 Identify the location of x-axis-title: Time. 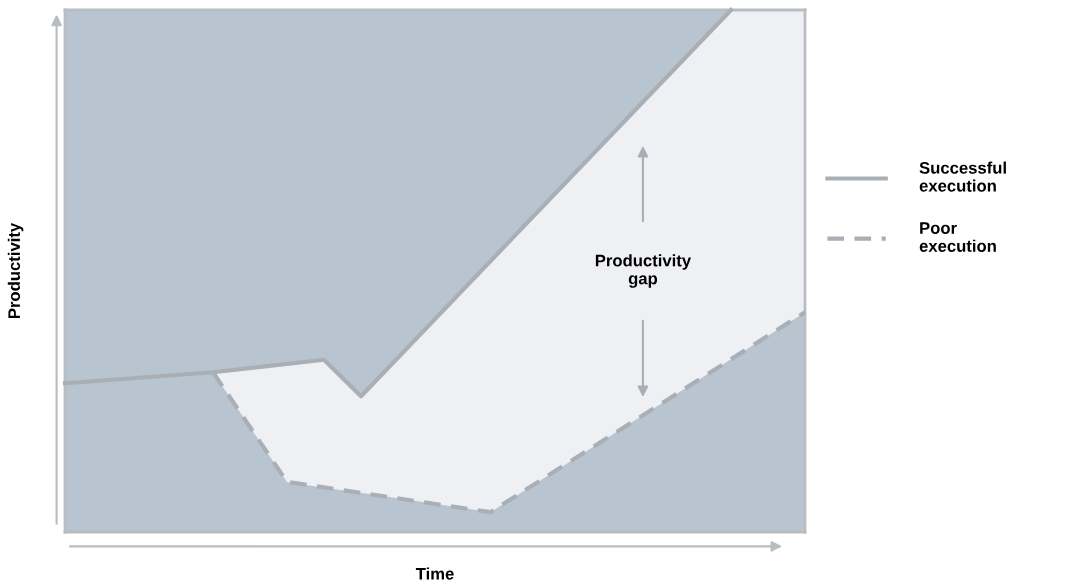
(434, 573).